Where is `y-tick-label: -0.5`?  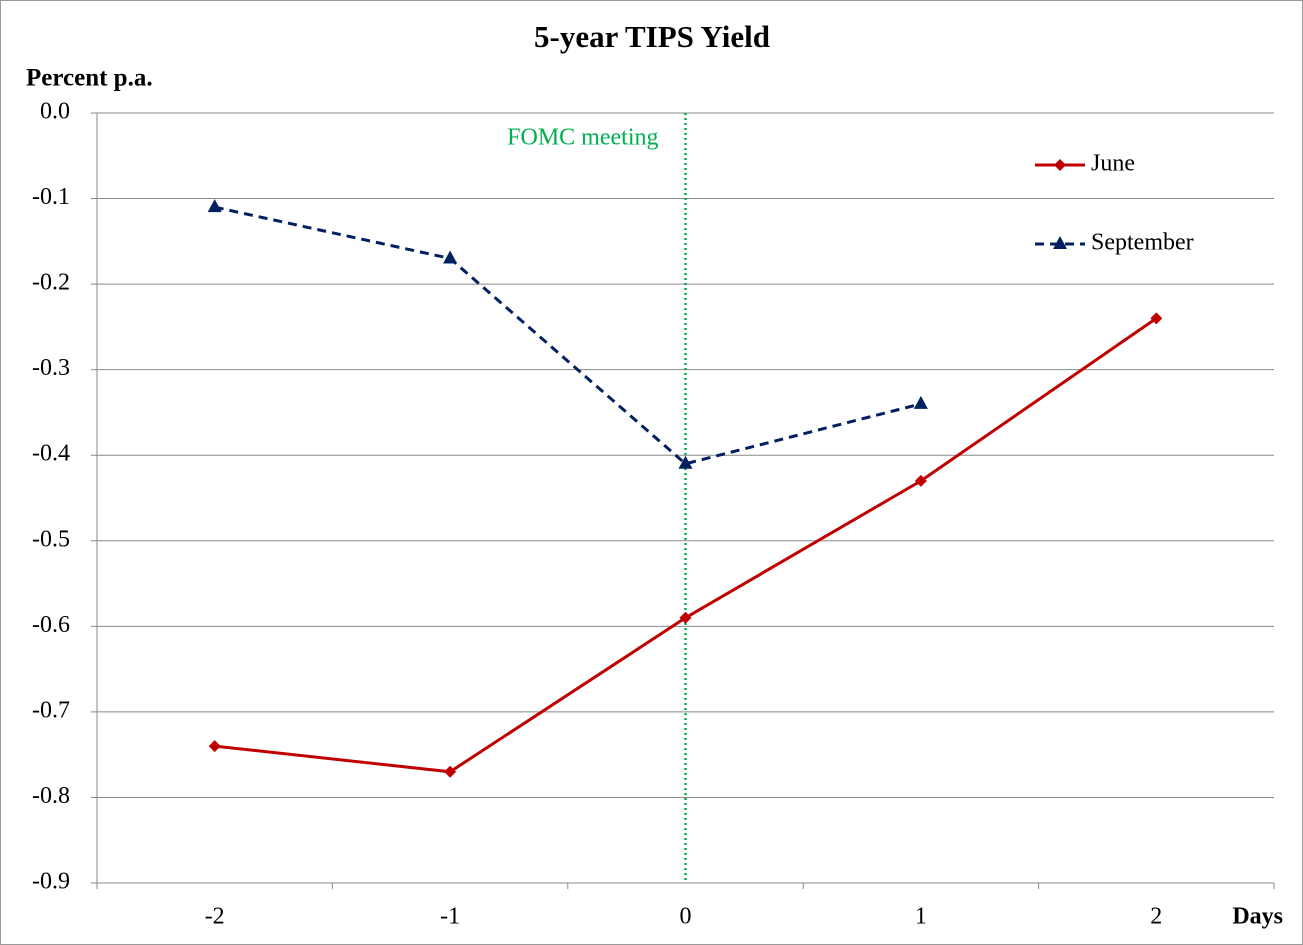
y-tick-label: -0.5 is located at coordinates (51, 539).